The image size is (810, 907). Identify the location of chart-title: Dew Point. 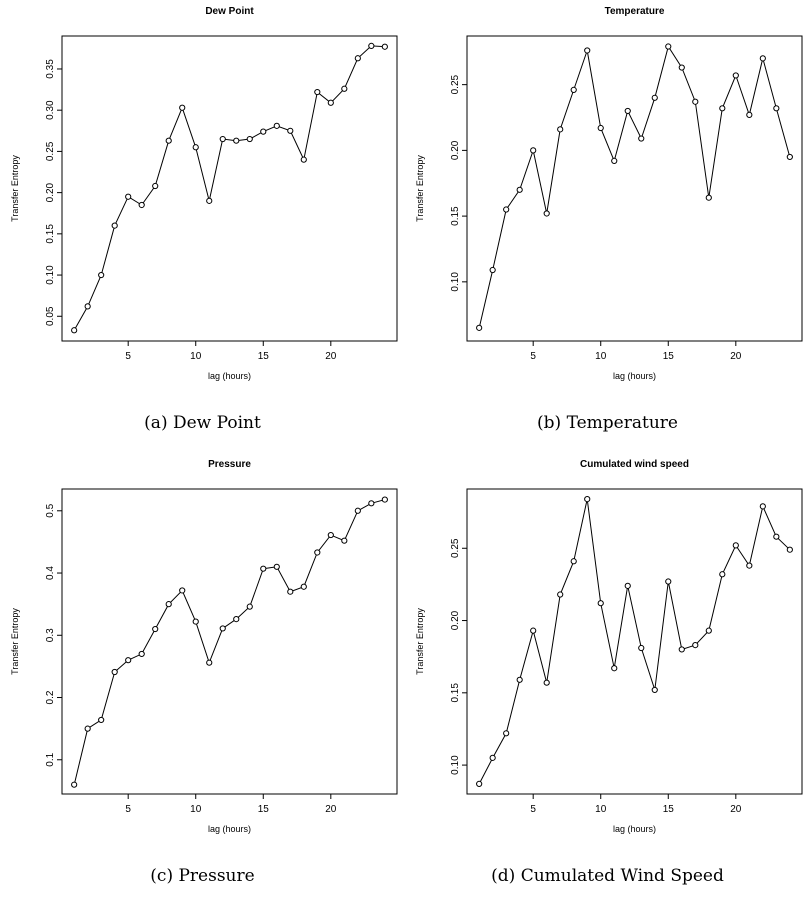
(229, 11).